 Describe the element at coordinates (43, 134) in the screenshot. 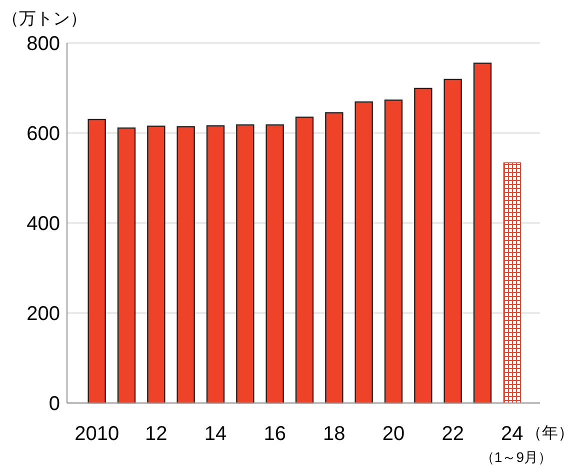

I see `y-tick-label: 600` at that location.